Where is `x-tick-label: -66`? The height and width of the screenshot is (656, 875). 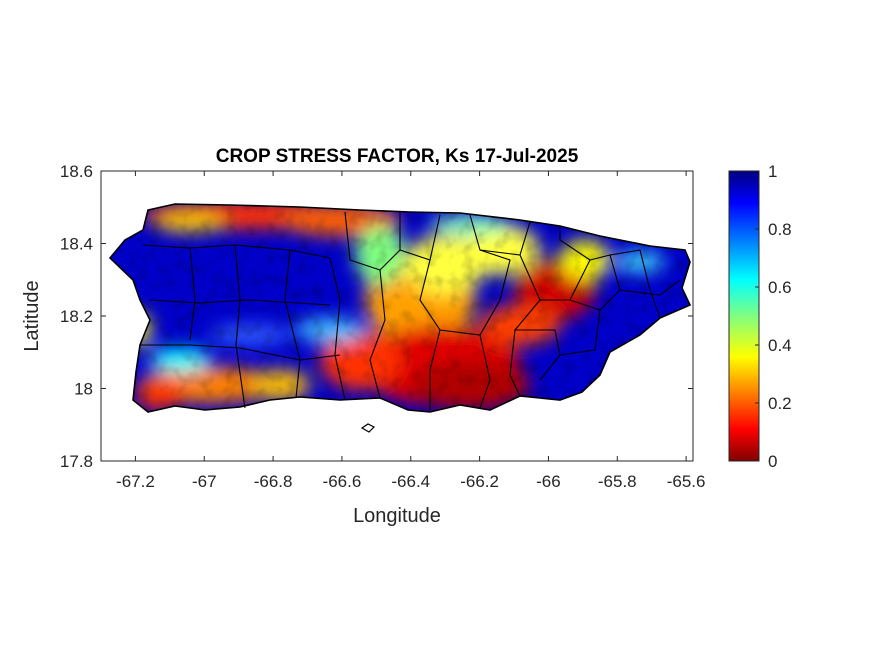 x-tick-label: -66 is located at coordinates (548, 481).